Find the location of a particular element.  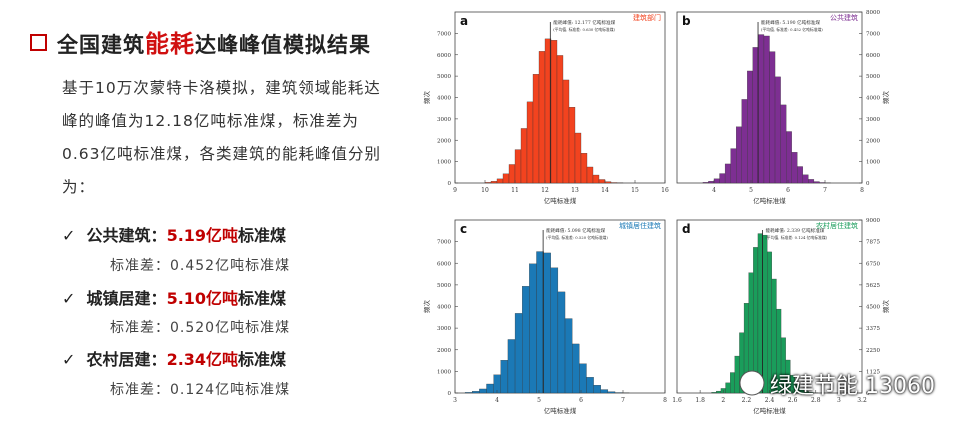

panel-label: 建筑部门 is located at coordinates (647, 17).